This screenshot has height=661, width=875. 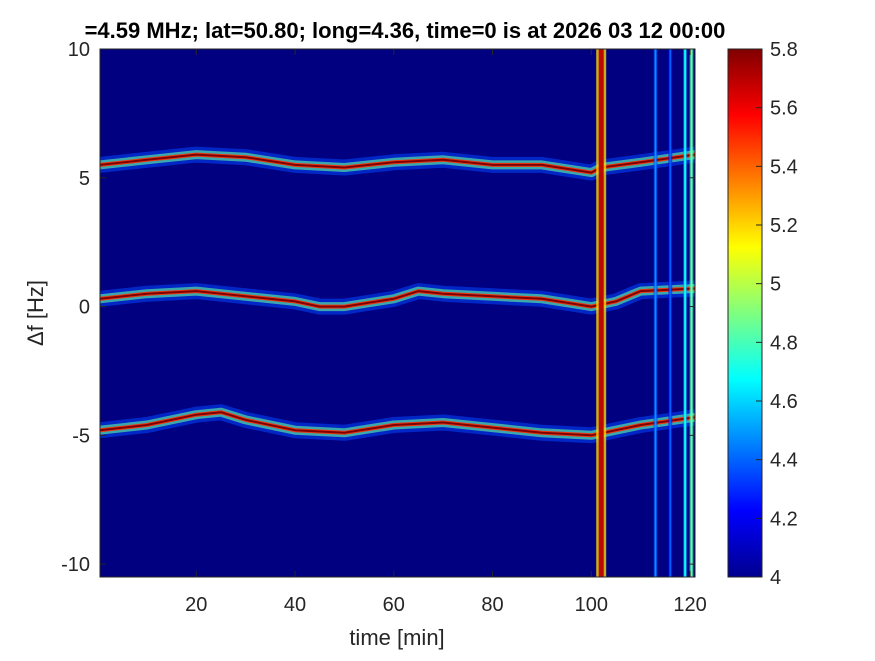 What do you see at coordinates (775, 285) in the screenshot?
I see `colorbar-tick-label: 5` at bounding box center [775, 285].